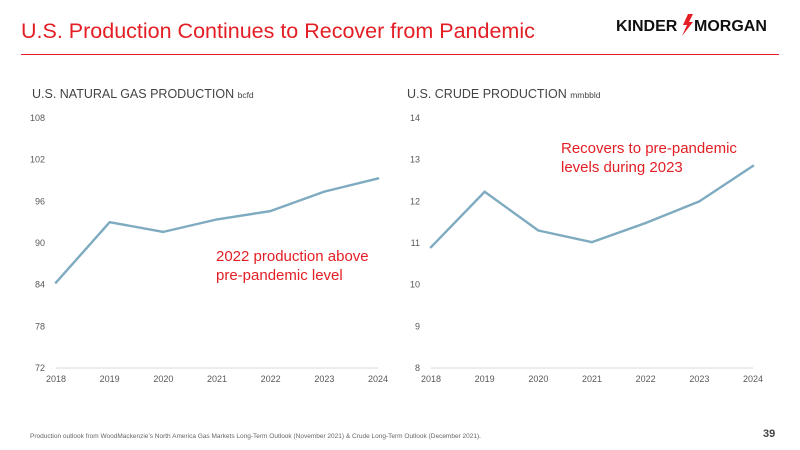 Image resolution: width=800 pixels, height=450 pixels. What do you see at coordinates (279, 275) in the screenshot?
I see `gas-annotation-line: pre-pandemic level` at bounding box center [279, 275].